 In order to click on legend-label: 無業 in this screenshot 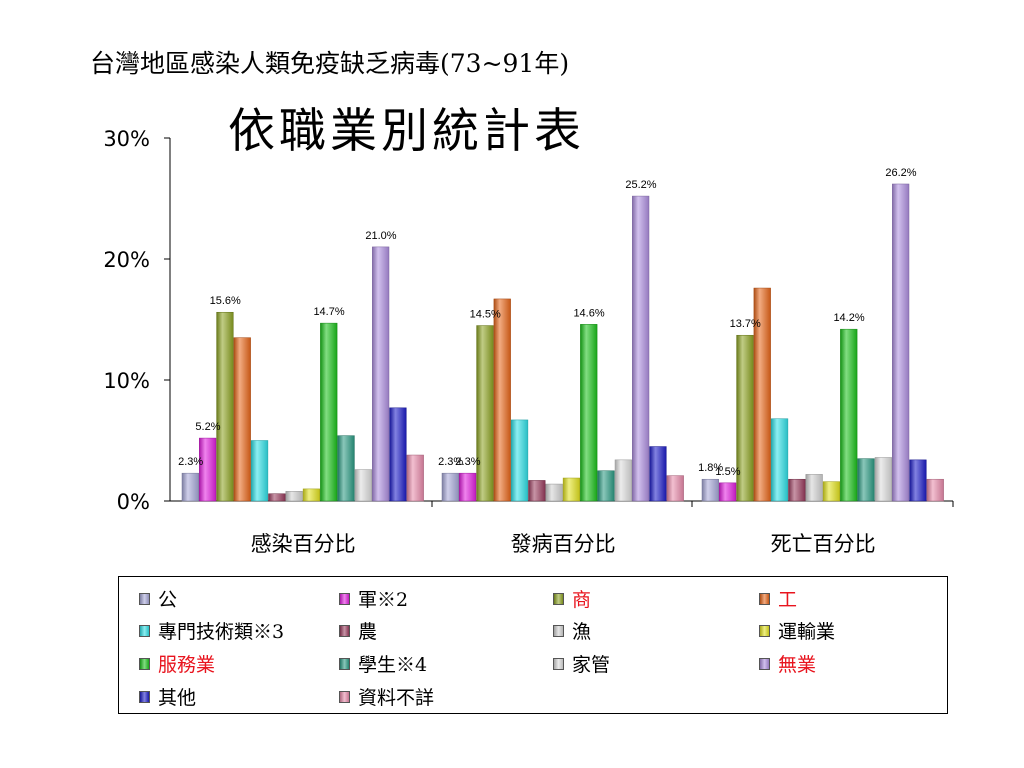, I will do `click(797, 665)`.